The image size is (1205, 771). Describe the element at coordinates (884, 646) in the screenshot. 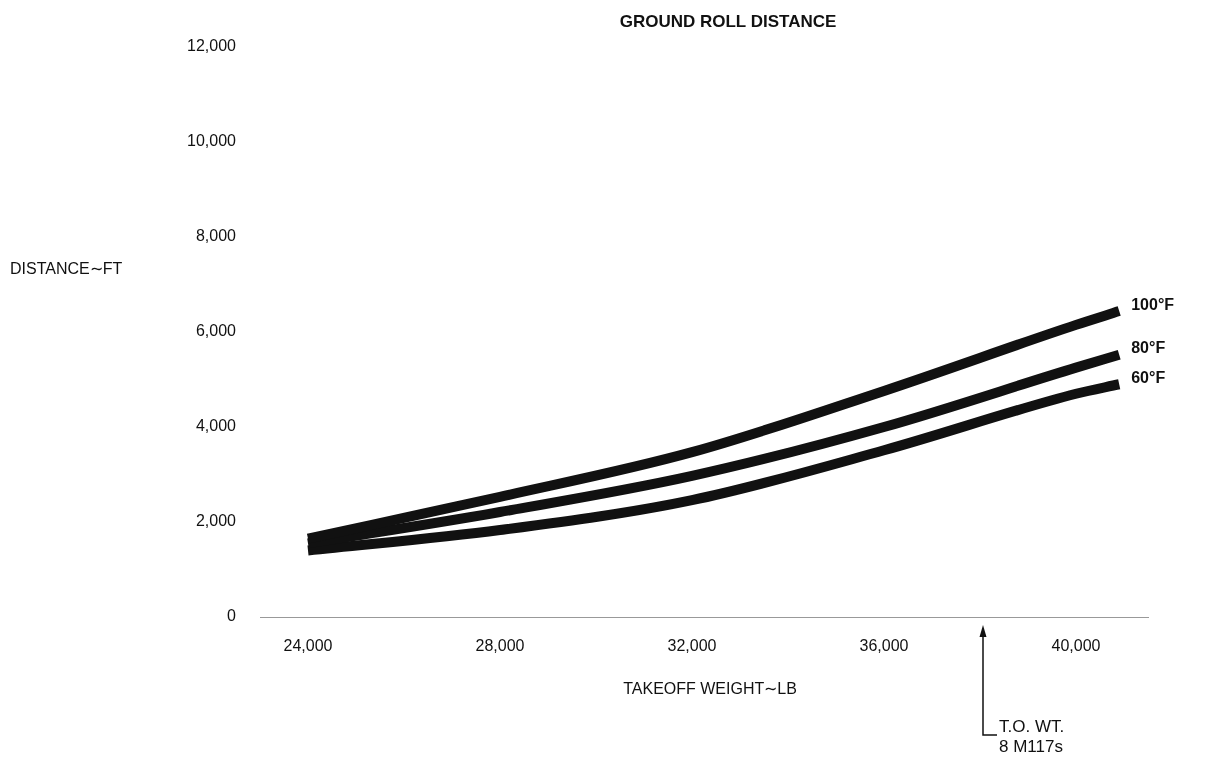

I see `x-tick-label: 36,000` at that location.